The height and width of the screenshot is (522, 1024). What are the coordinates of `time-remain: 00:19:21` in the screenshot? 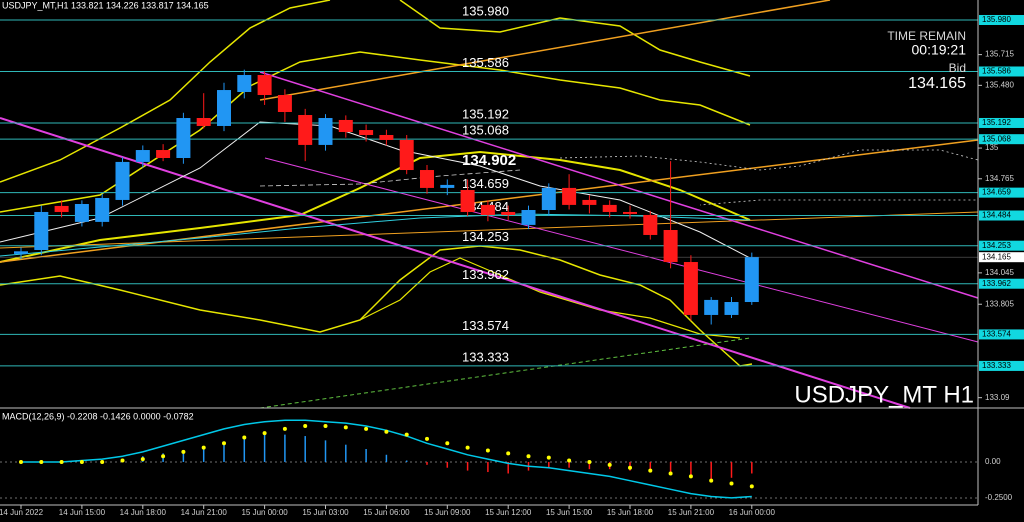 It's located at (939, 50).